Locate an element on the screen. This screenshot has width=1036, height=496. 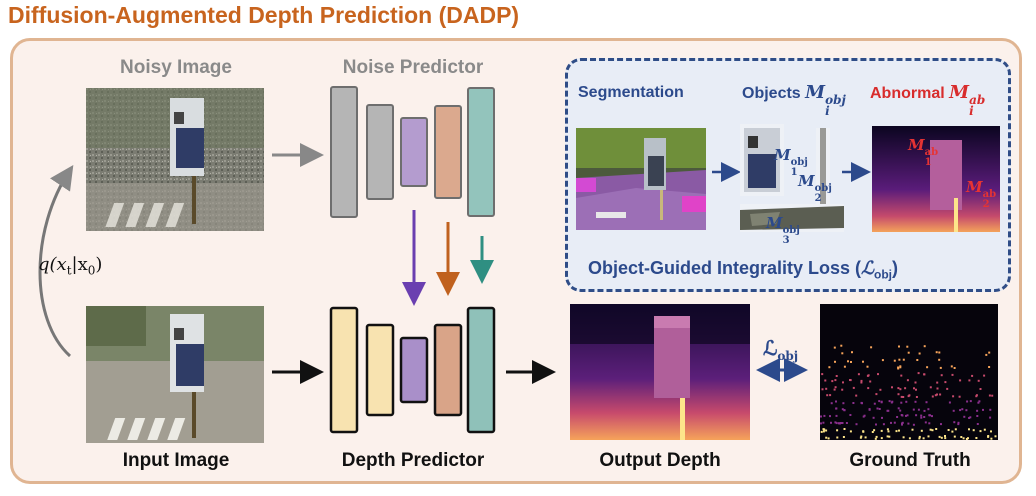
input-image is located at coordinates (175, 374).